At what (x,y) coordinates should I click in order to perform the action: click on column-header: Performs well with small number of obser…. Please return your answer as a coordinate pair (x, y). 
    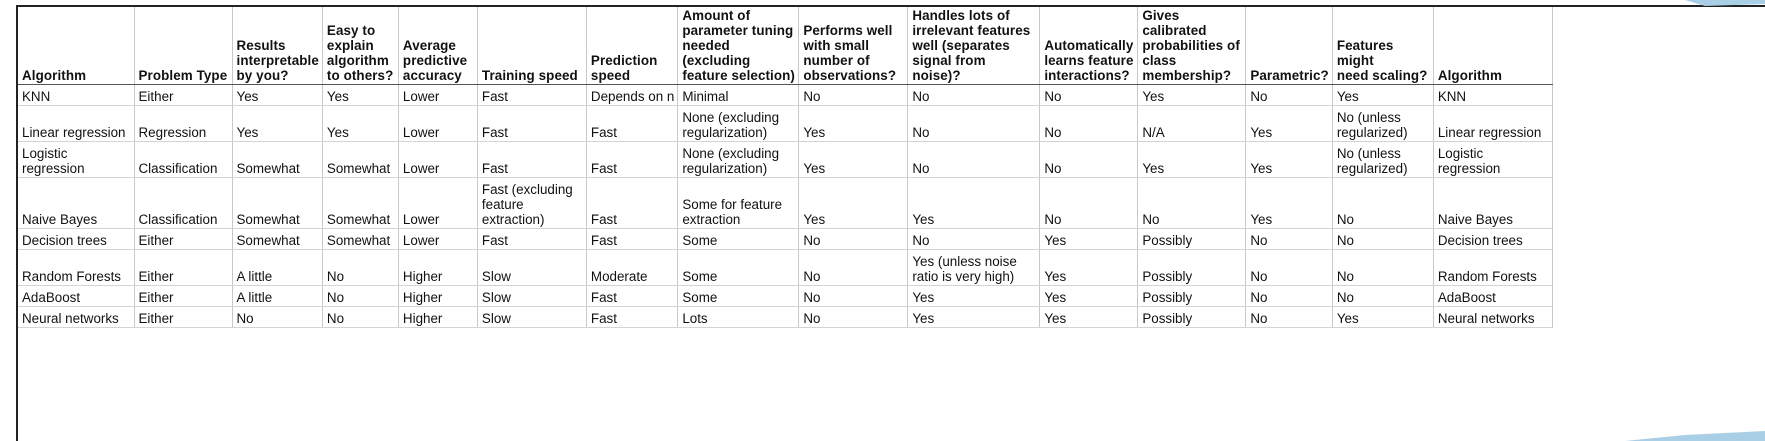
    Looking at the image, I should click on (853, 46).